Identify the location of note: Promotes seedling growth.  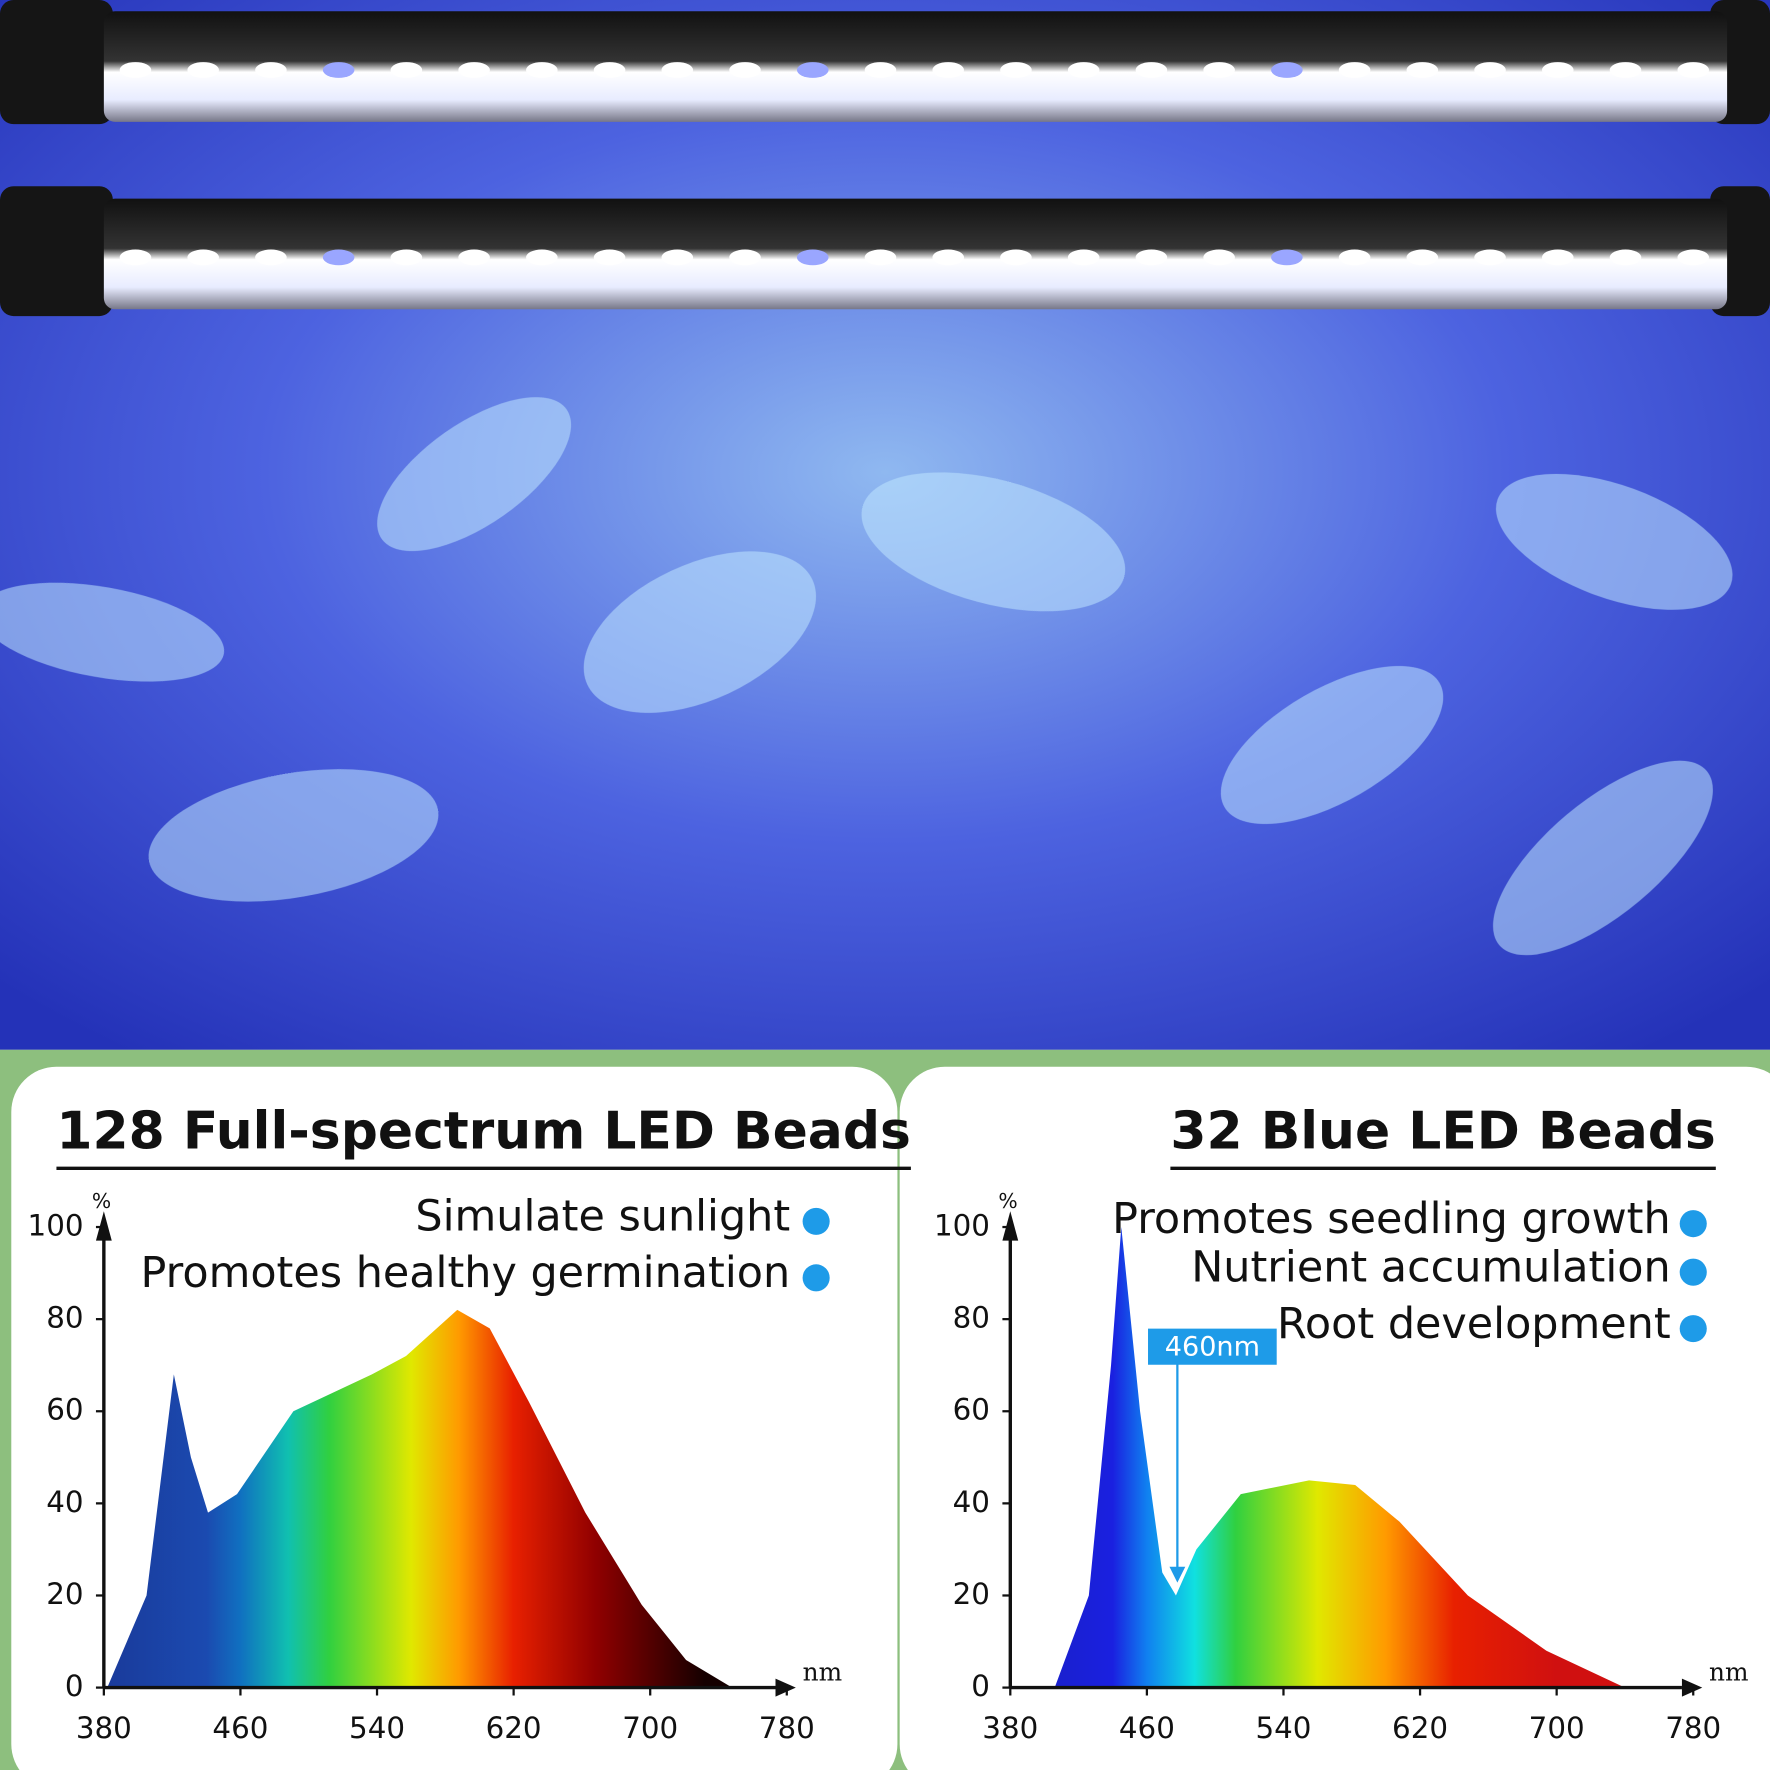
(1391, 1219).